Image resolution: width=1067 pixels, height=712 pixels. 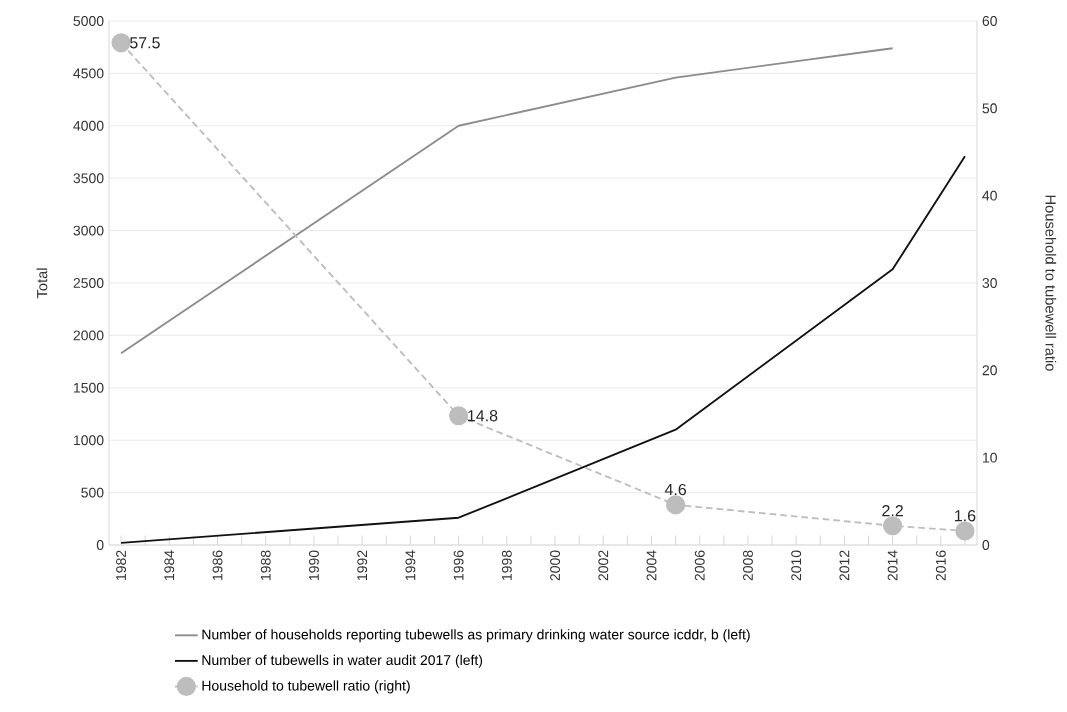 What do you see at coordinates (42, 283) in the screenshot?
I see `y-axis-title: Total` at bounding box center [42, 283].